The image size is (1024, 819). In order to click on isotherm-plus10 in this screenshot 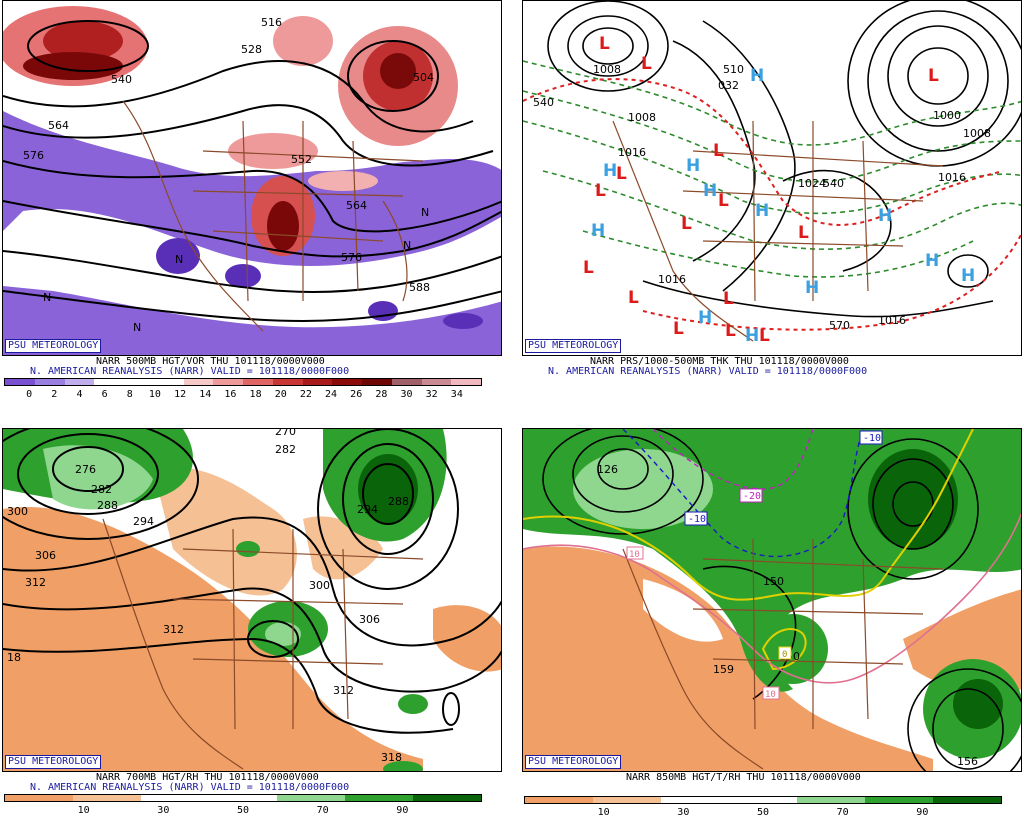, I will do `click(772, 598)`.